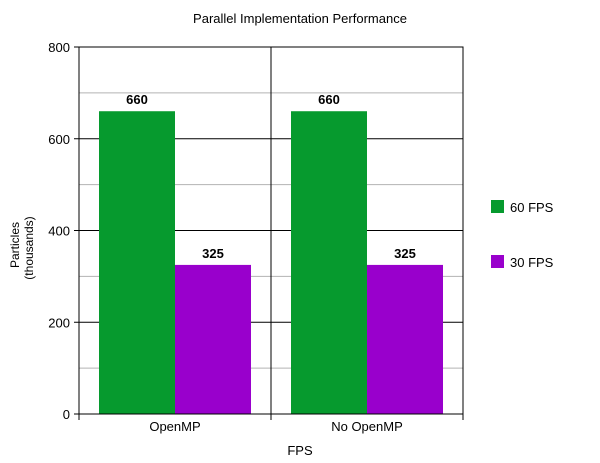 This screenshot has height=463, width=600. Describe the element at coordinates (59, 139) in the screenshot. I see `y-tick-label: 600` at that location.